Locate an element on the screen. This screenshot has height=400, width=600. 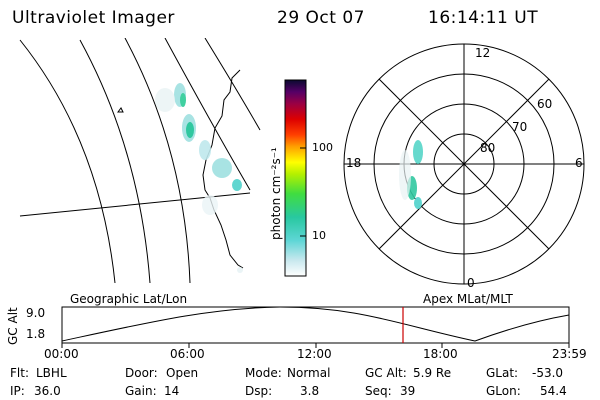
aurora-oval-geographic is located at coordinates (199, 178).